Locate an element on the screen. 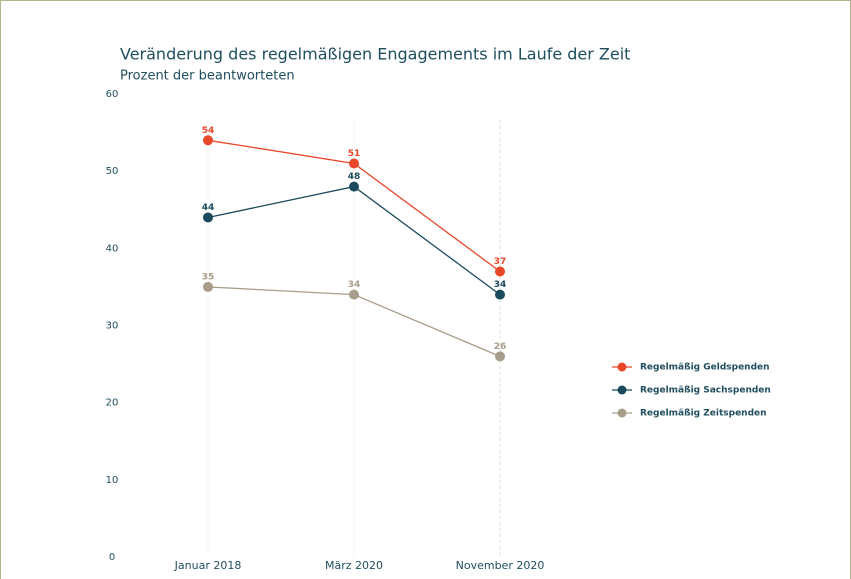  legend-label: Regelmäßig Zeitspenden is located at coordinates (703, 414).